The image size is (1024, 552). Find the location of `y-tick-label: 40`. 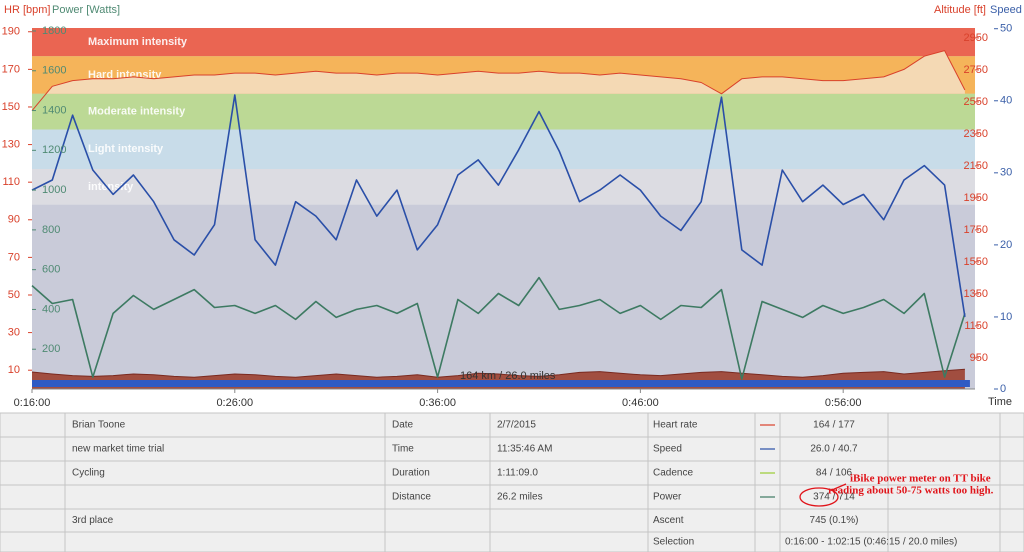

y-tick-label: 40 is located at coordinates (1006, 101).